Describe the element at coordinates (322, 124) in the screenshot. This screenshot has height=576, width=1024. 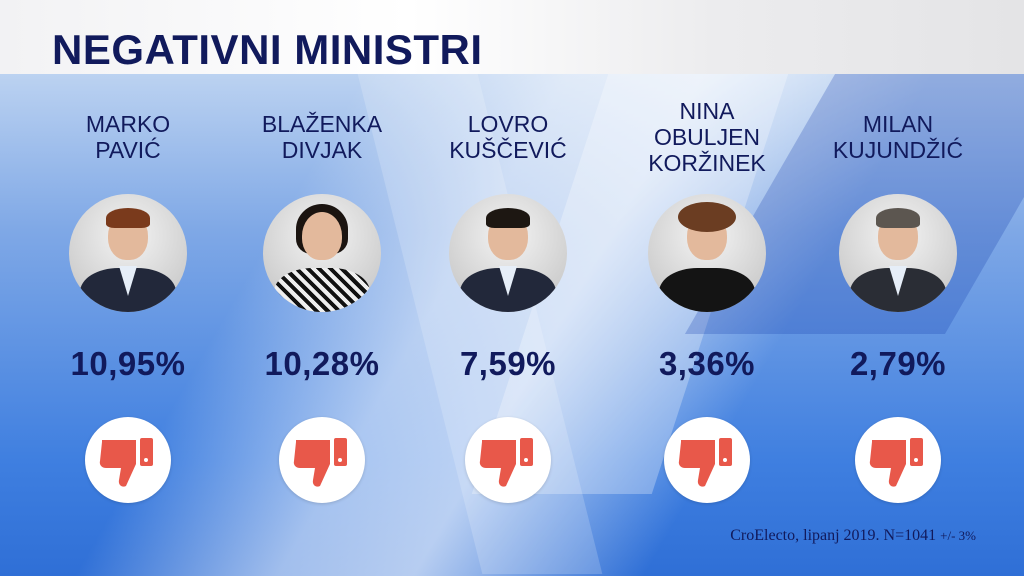
I see `name-line: BLAŽENKA` at that location.